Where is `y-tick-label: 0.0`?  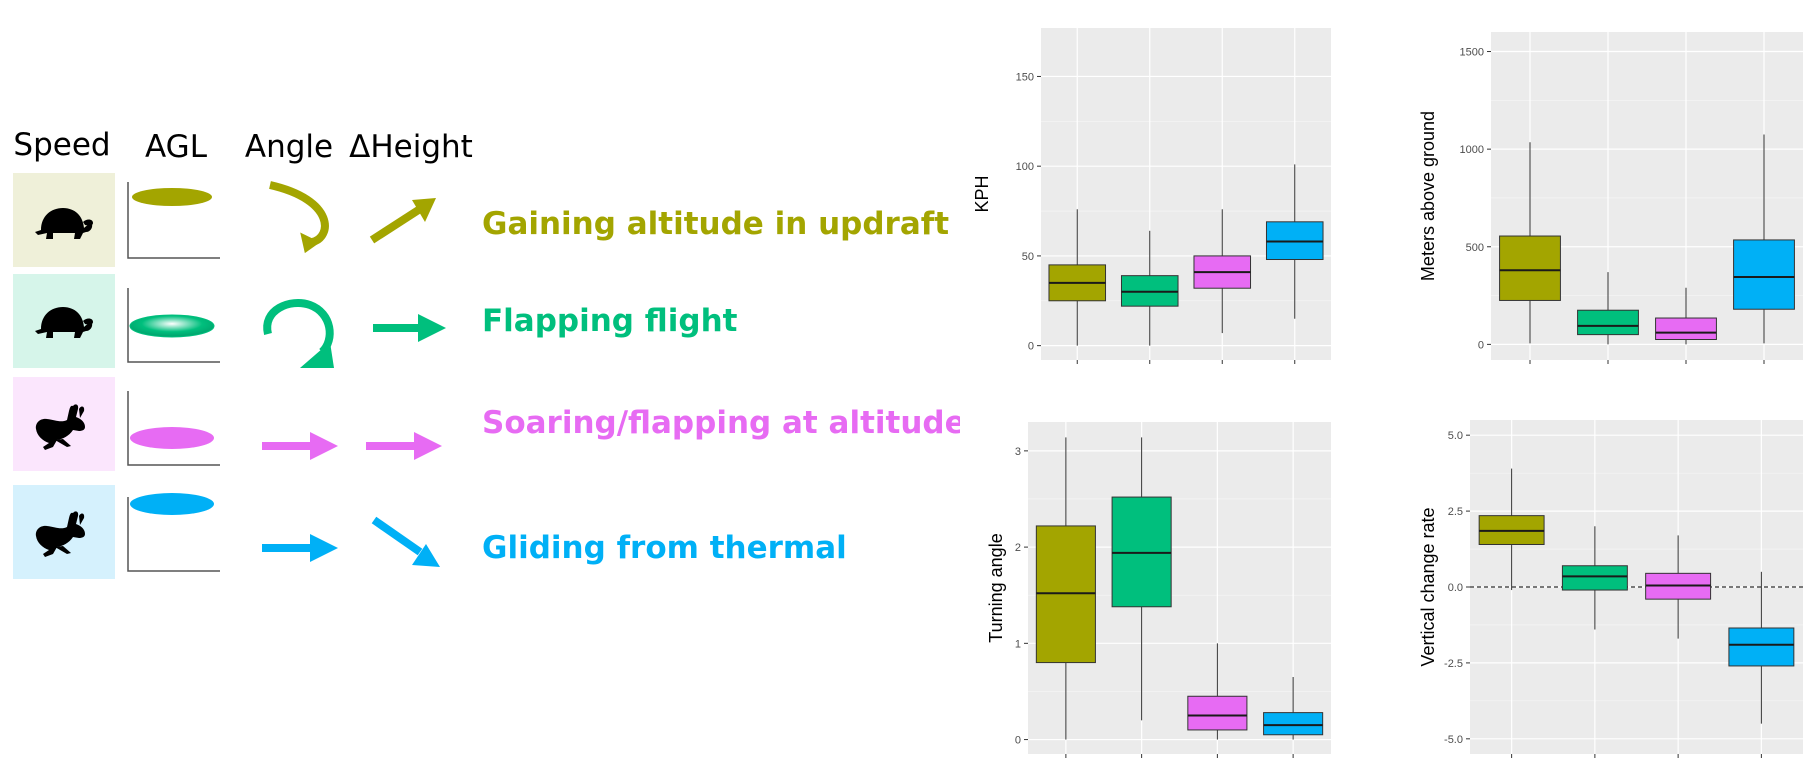 y-tick-label: 0.0 is located at coordinates (1455, 588).